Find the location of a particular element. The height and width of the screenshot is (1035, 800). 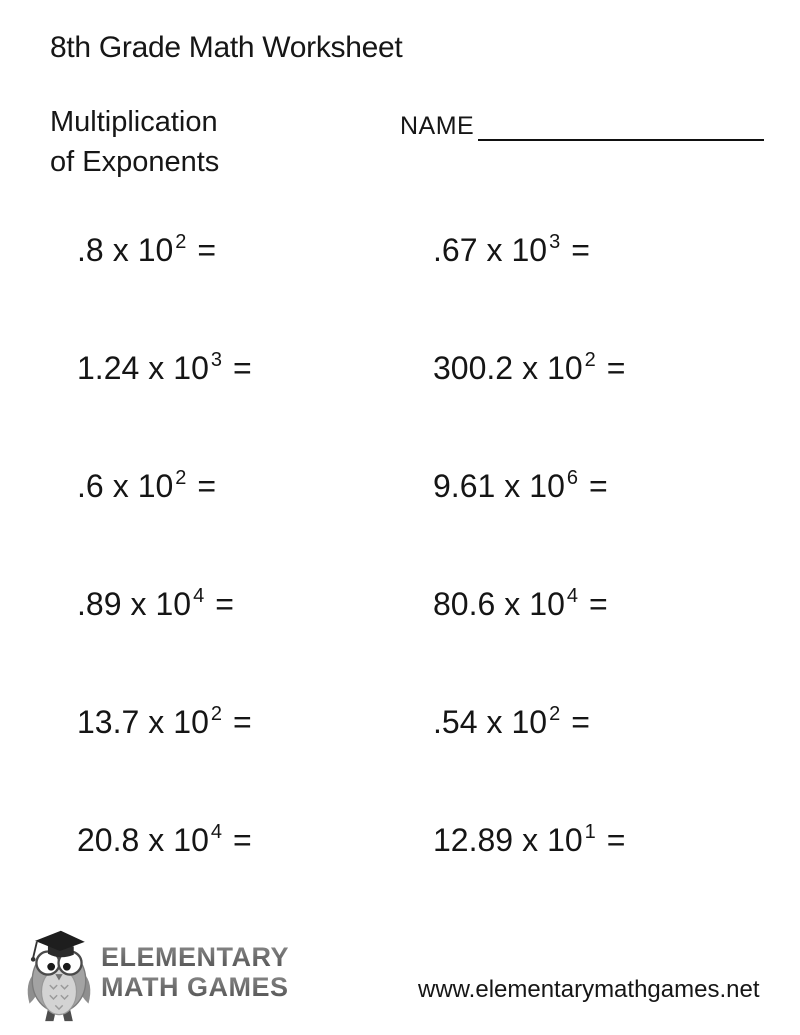

problem-expression: 20.8 x 10 4 = is located at coordinates (164, 839).